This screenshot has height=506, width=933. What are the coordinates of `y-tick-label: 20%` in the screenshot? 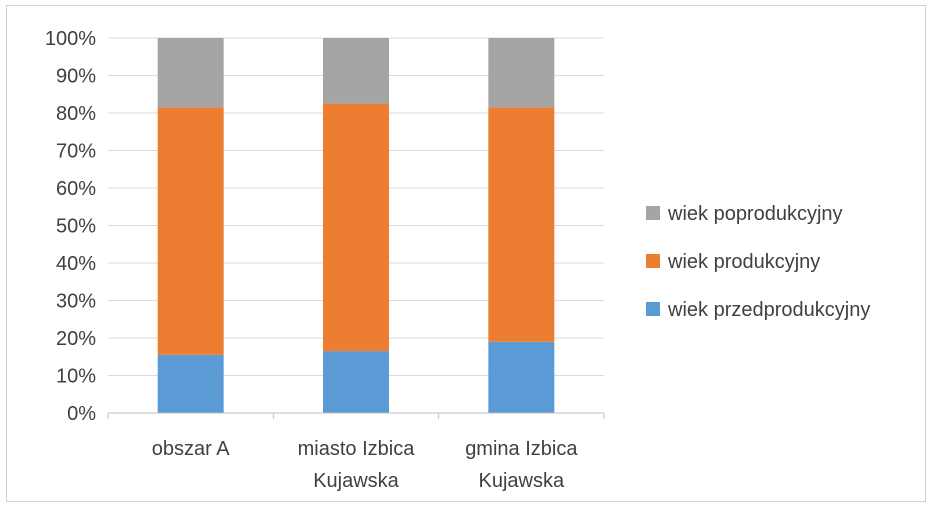 It's located at (76, 339).